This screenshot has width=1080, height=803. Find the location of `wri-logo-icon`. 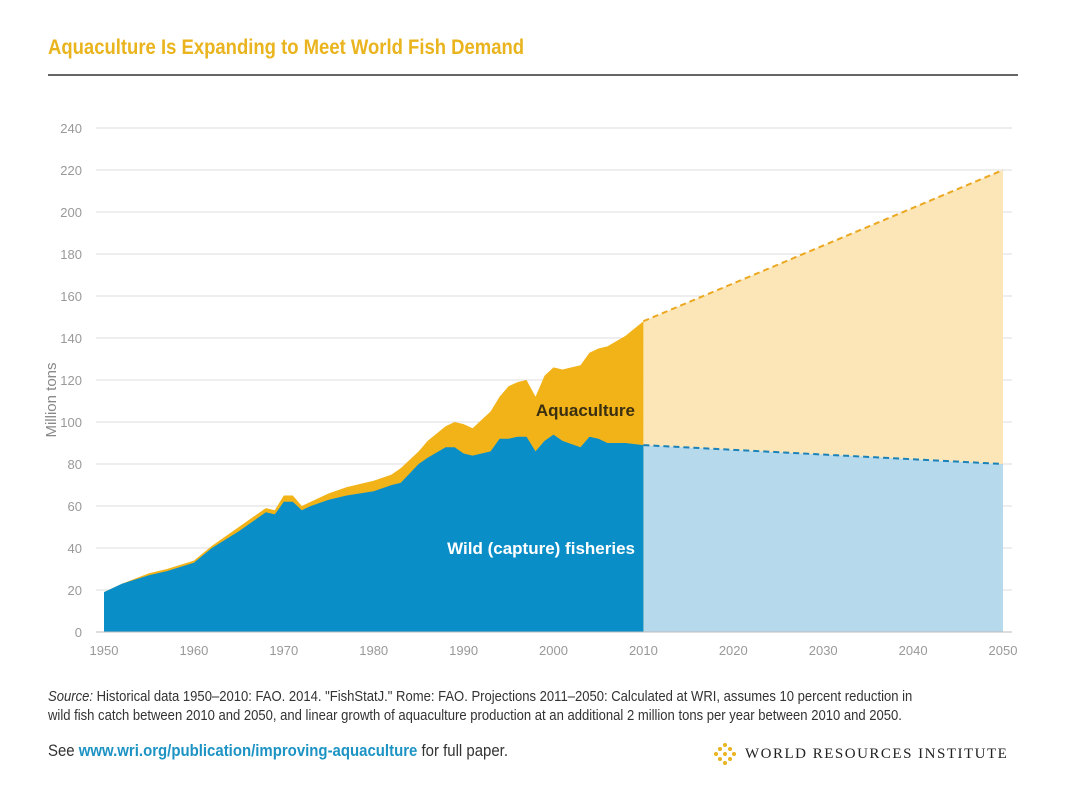

wri-logo-icon is located at coordinates (725, 754).